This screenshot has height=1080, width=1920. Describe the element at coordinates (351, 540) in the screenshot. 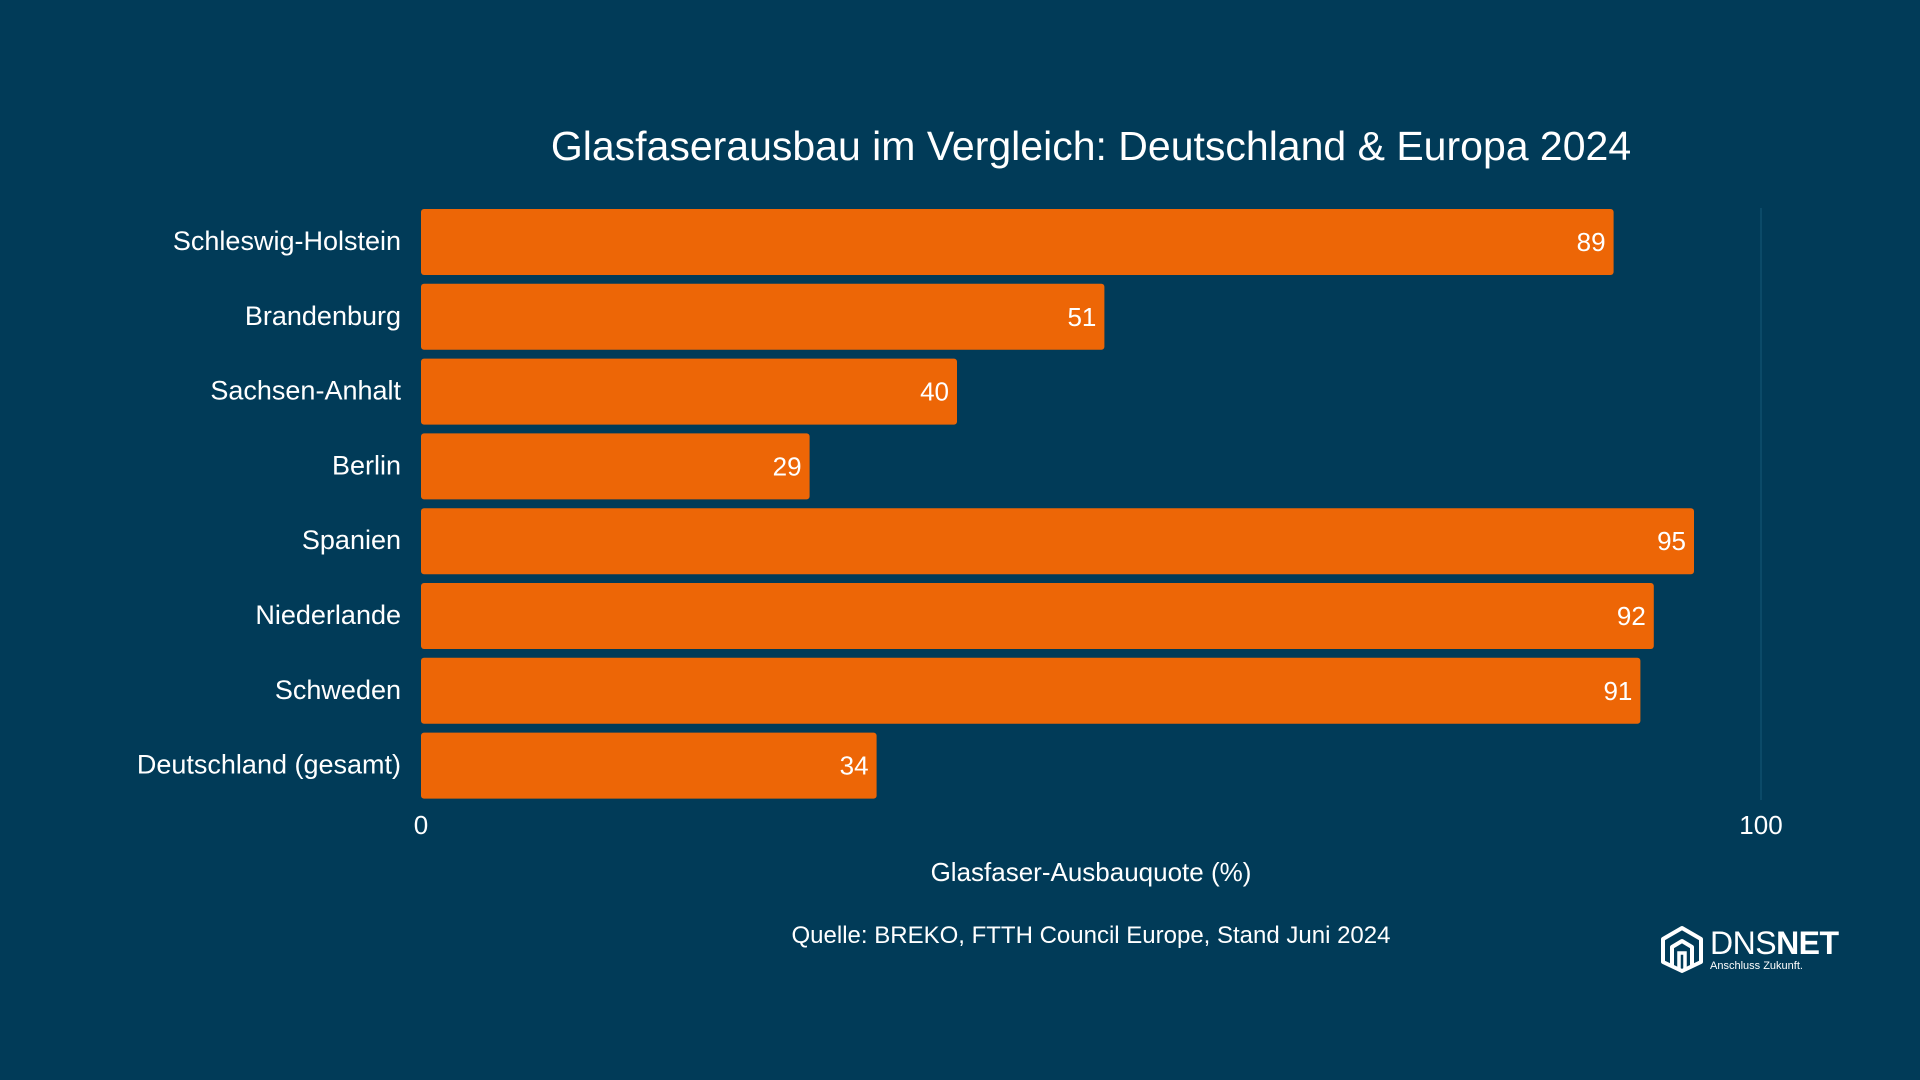

I see `category-label-spanien: Spanien` at that location.